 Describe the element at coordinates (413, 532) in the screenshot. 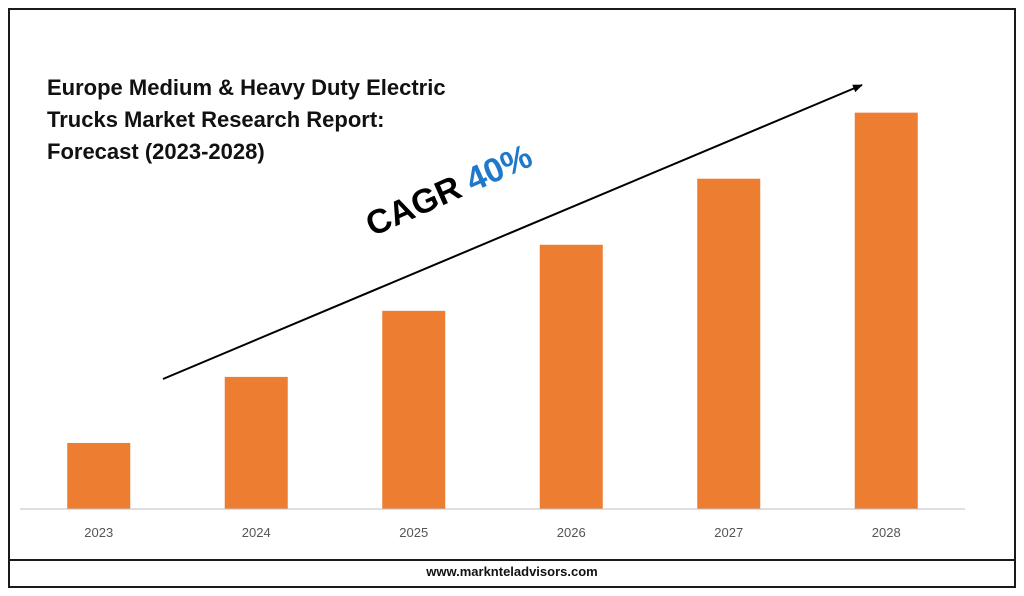

I see `x-tick-label-2025: 2025` at that location.